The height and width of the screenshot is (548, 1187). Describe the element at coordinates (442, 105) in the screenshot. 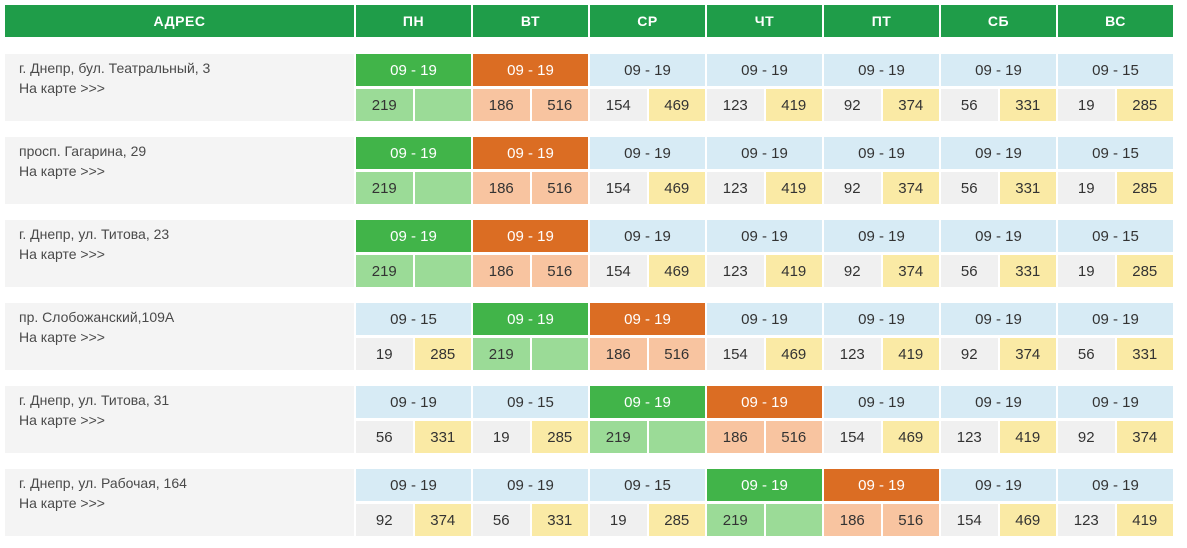

I see `count-secondary` at that location.